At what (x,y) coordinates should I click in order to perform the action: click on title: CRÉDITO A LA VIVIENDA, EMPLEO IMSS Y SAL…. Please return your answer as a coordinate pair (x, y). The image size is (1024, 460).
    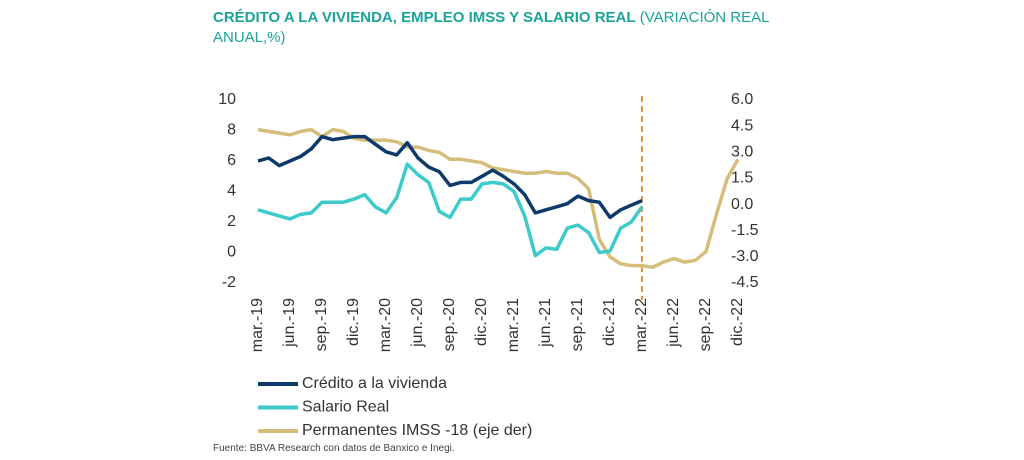
    Looking at the image, I should click on (424, 17).